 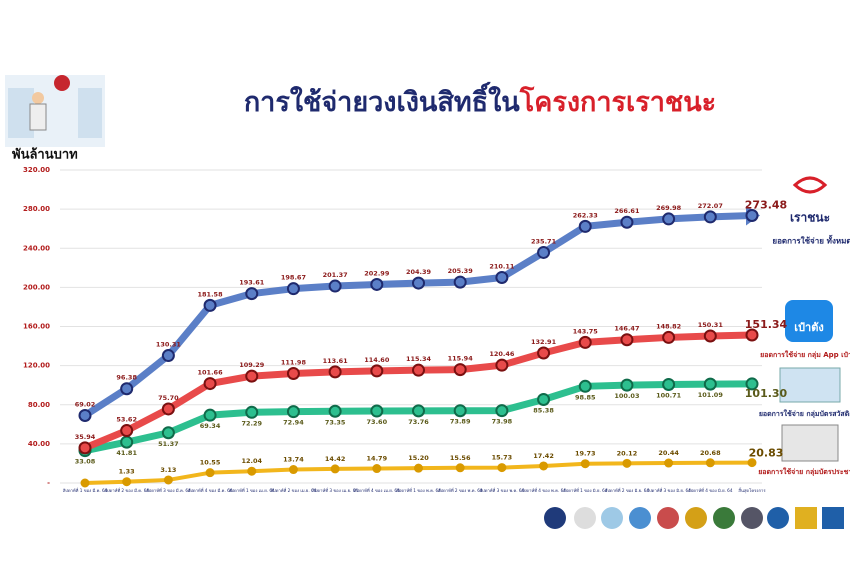 What do you see at coordinates (585, 454) in the screenshot?
I see `value-label: 19.73` at bounding box center [585, 454].